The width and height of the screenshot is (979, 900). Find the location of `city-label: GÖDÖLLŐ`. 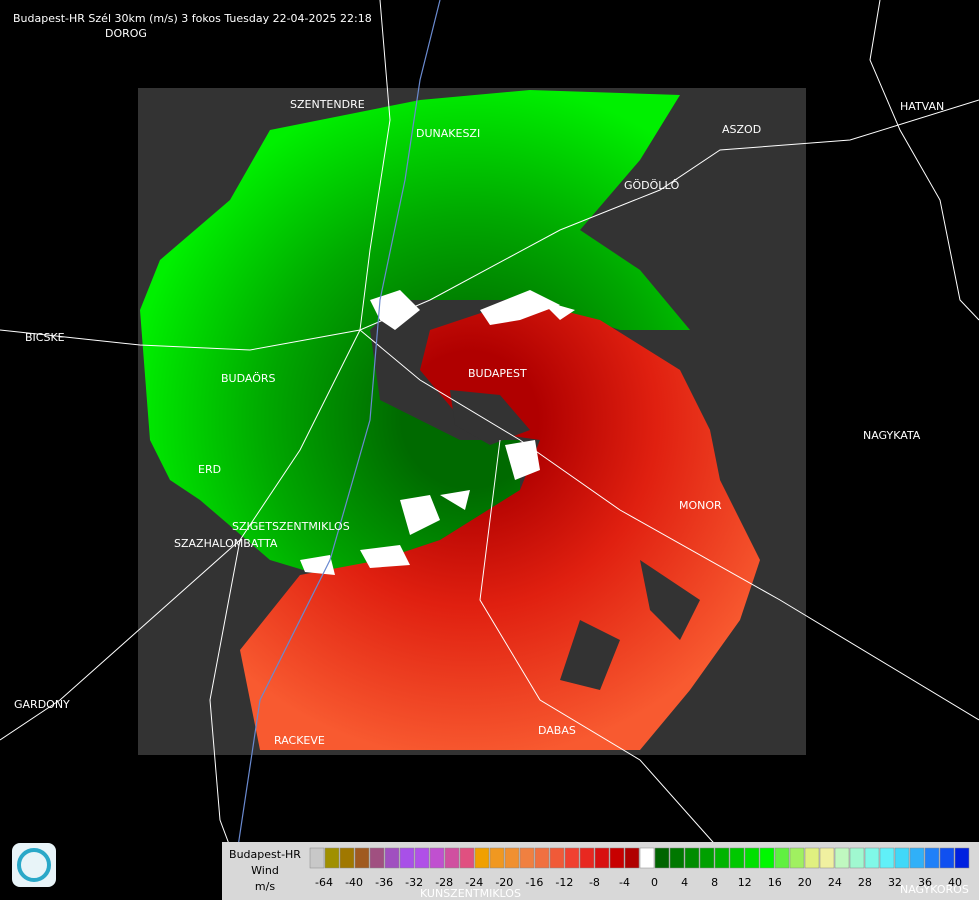

city-label: GÖDÖLLŐ is located at coordinates (652, 185).